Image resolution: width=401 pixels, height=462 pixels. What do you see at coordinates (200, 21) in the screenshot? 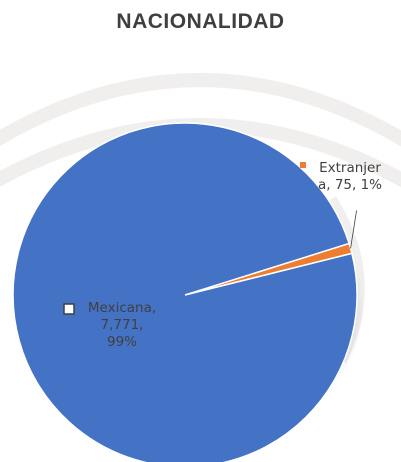
I see `chart-title: NACIONALIDAD` at bounding box center [200, 21].